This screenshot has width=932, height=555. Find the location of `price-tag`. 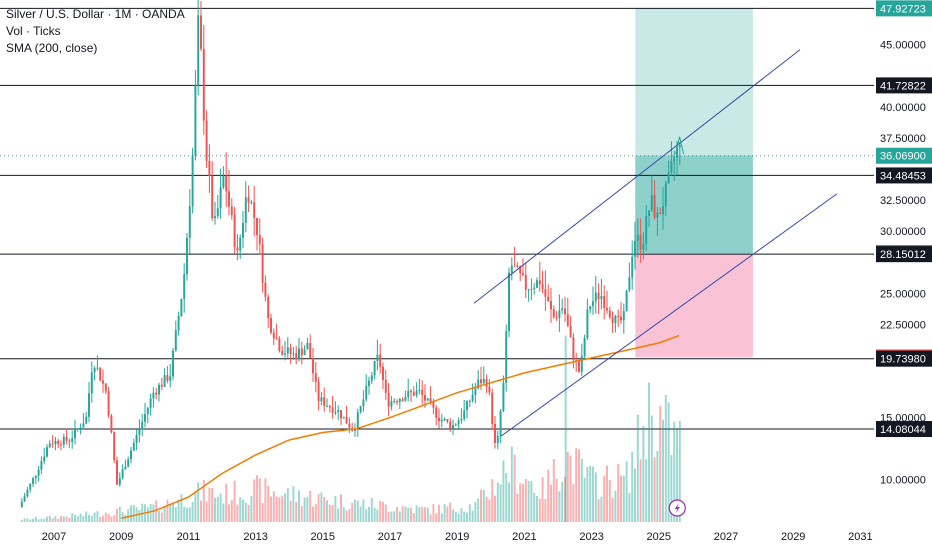

price-tag is located at coordinates (904, 254).